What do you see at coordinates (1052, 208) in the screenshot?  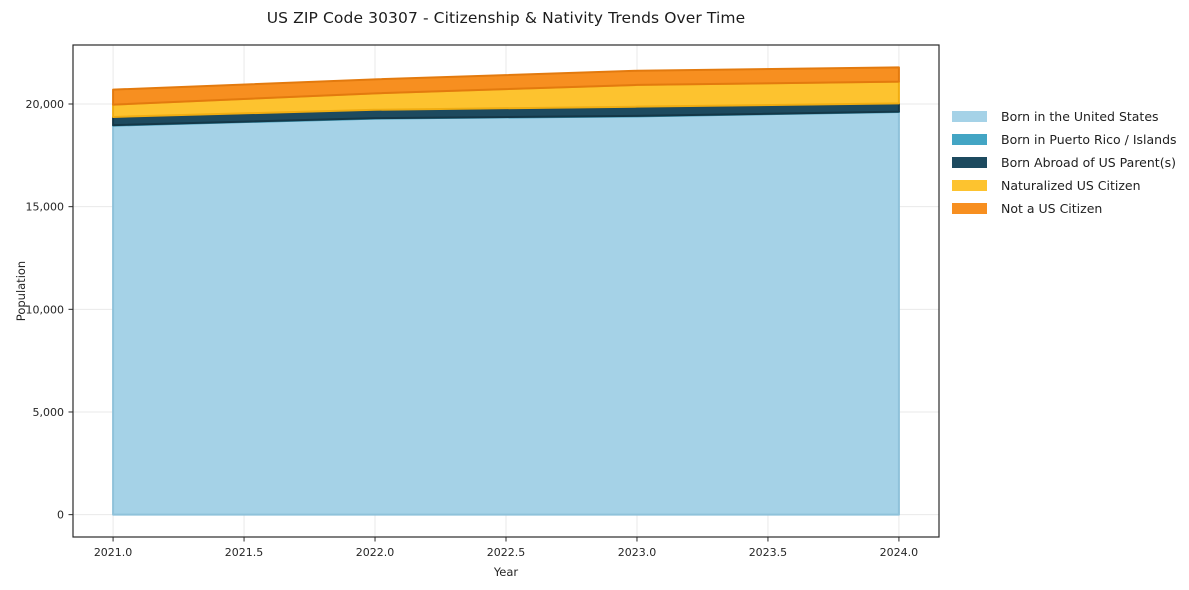 I see `legend-label-4: Not a US Citizen` at bounding box center [1052, 208].